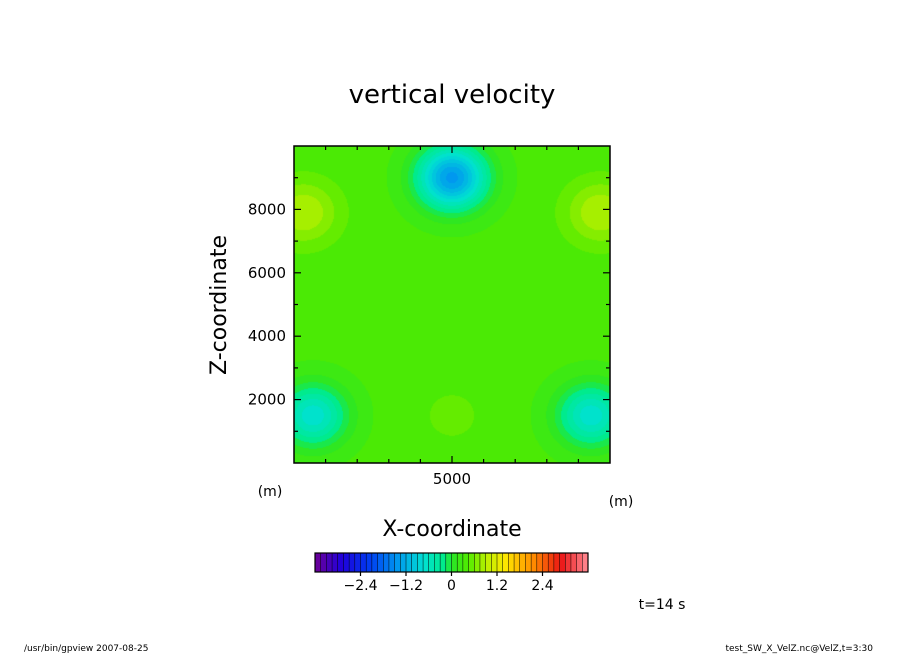 Image resolution: width=904 pixels, height=658 pixels. I want to click on colorbar-tick-label: 2.4, so click(542, 586).